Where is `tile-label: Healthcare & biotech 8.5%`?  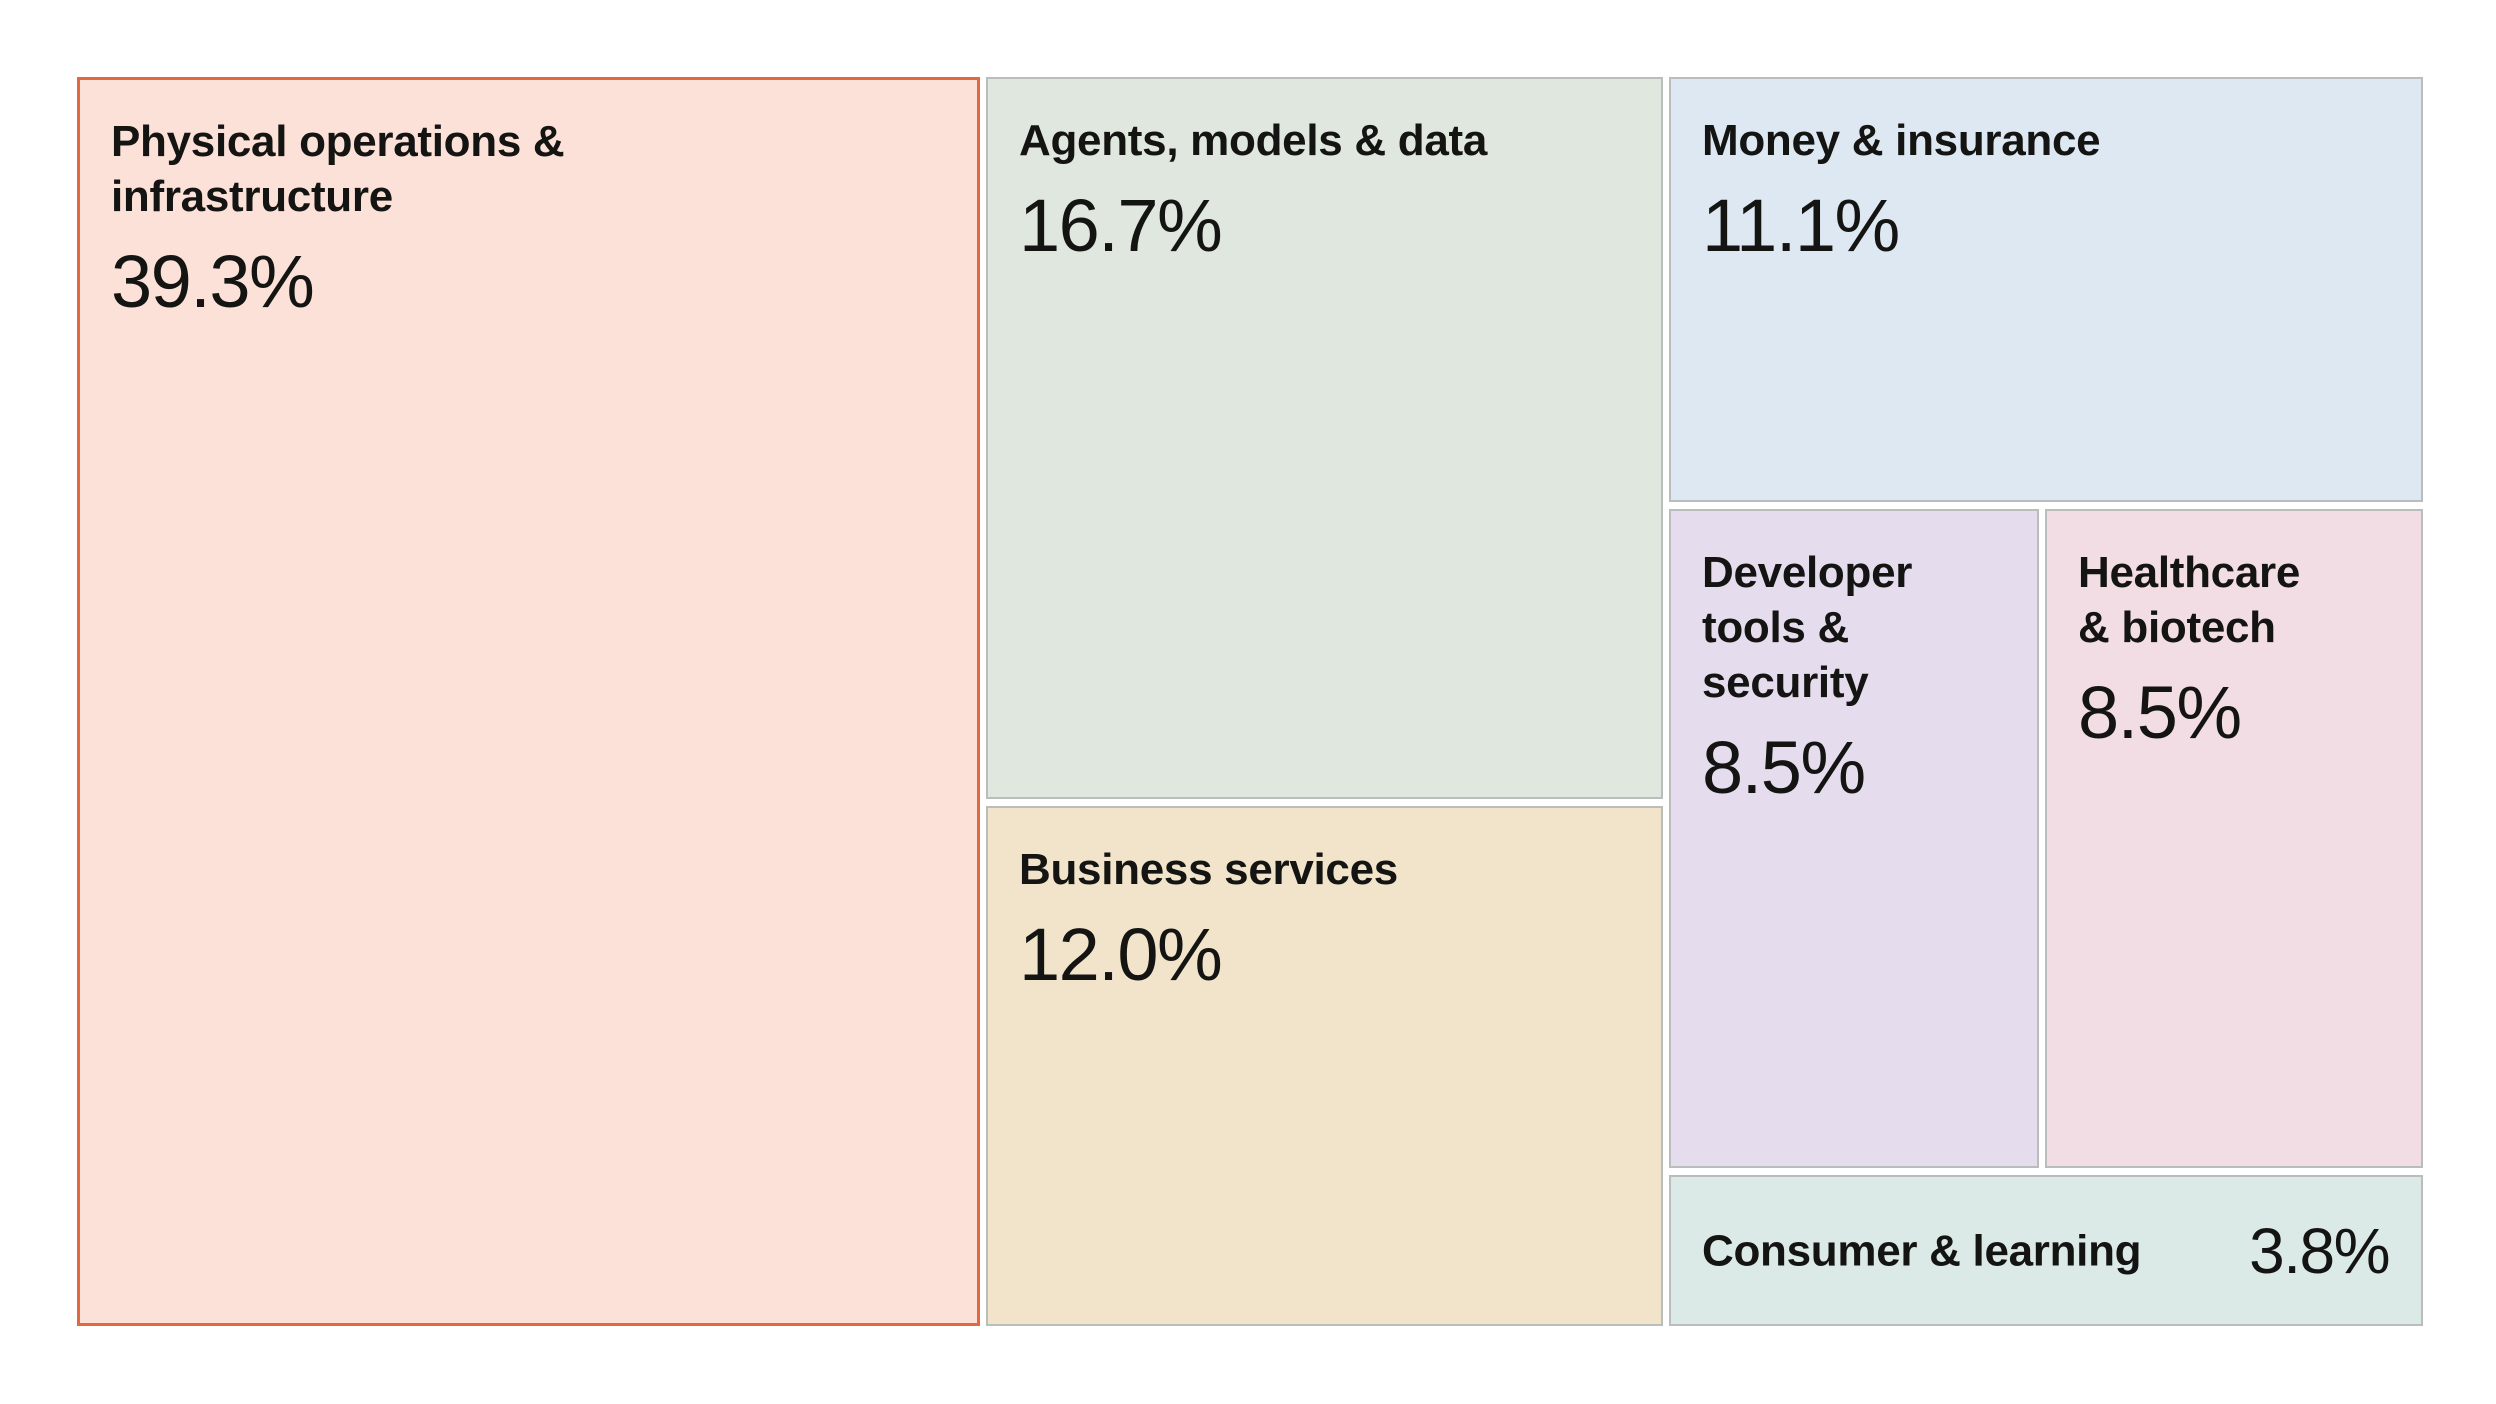
tile-label: Healthcare & biotech 8.5% is located at coordinates (2189, 649).